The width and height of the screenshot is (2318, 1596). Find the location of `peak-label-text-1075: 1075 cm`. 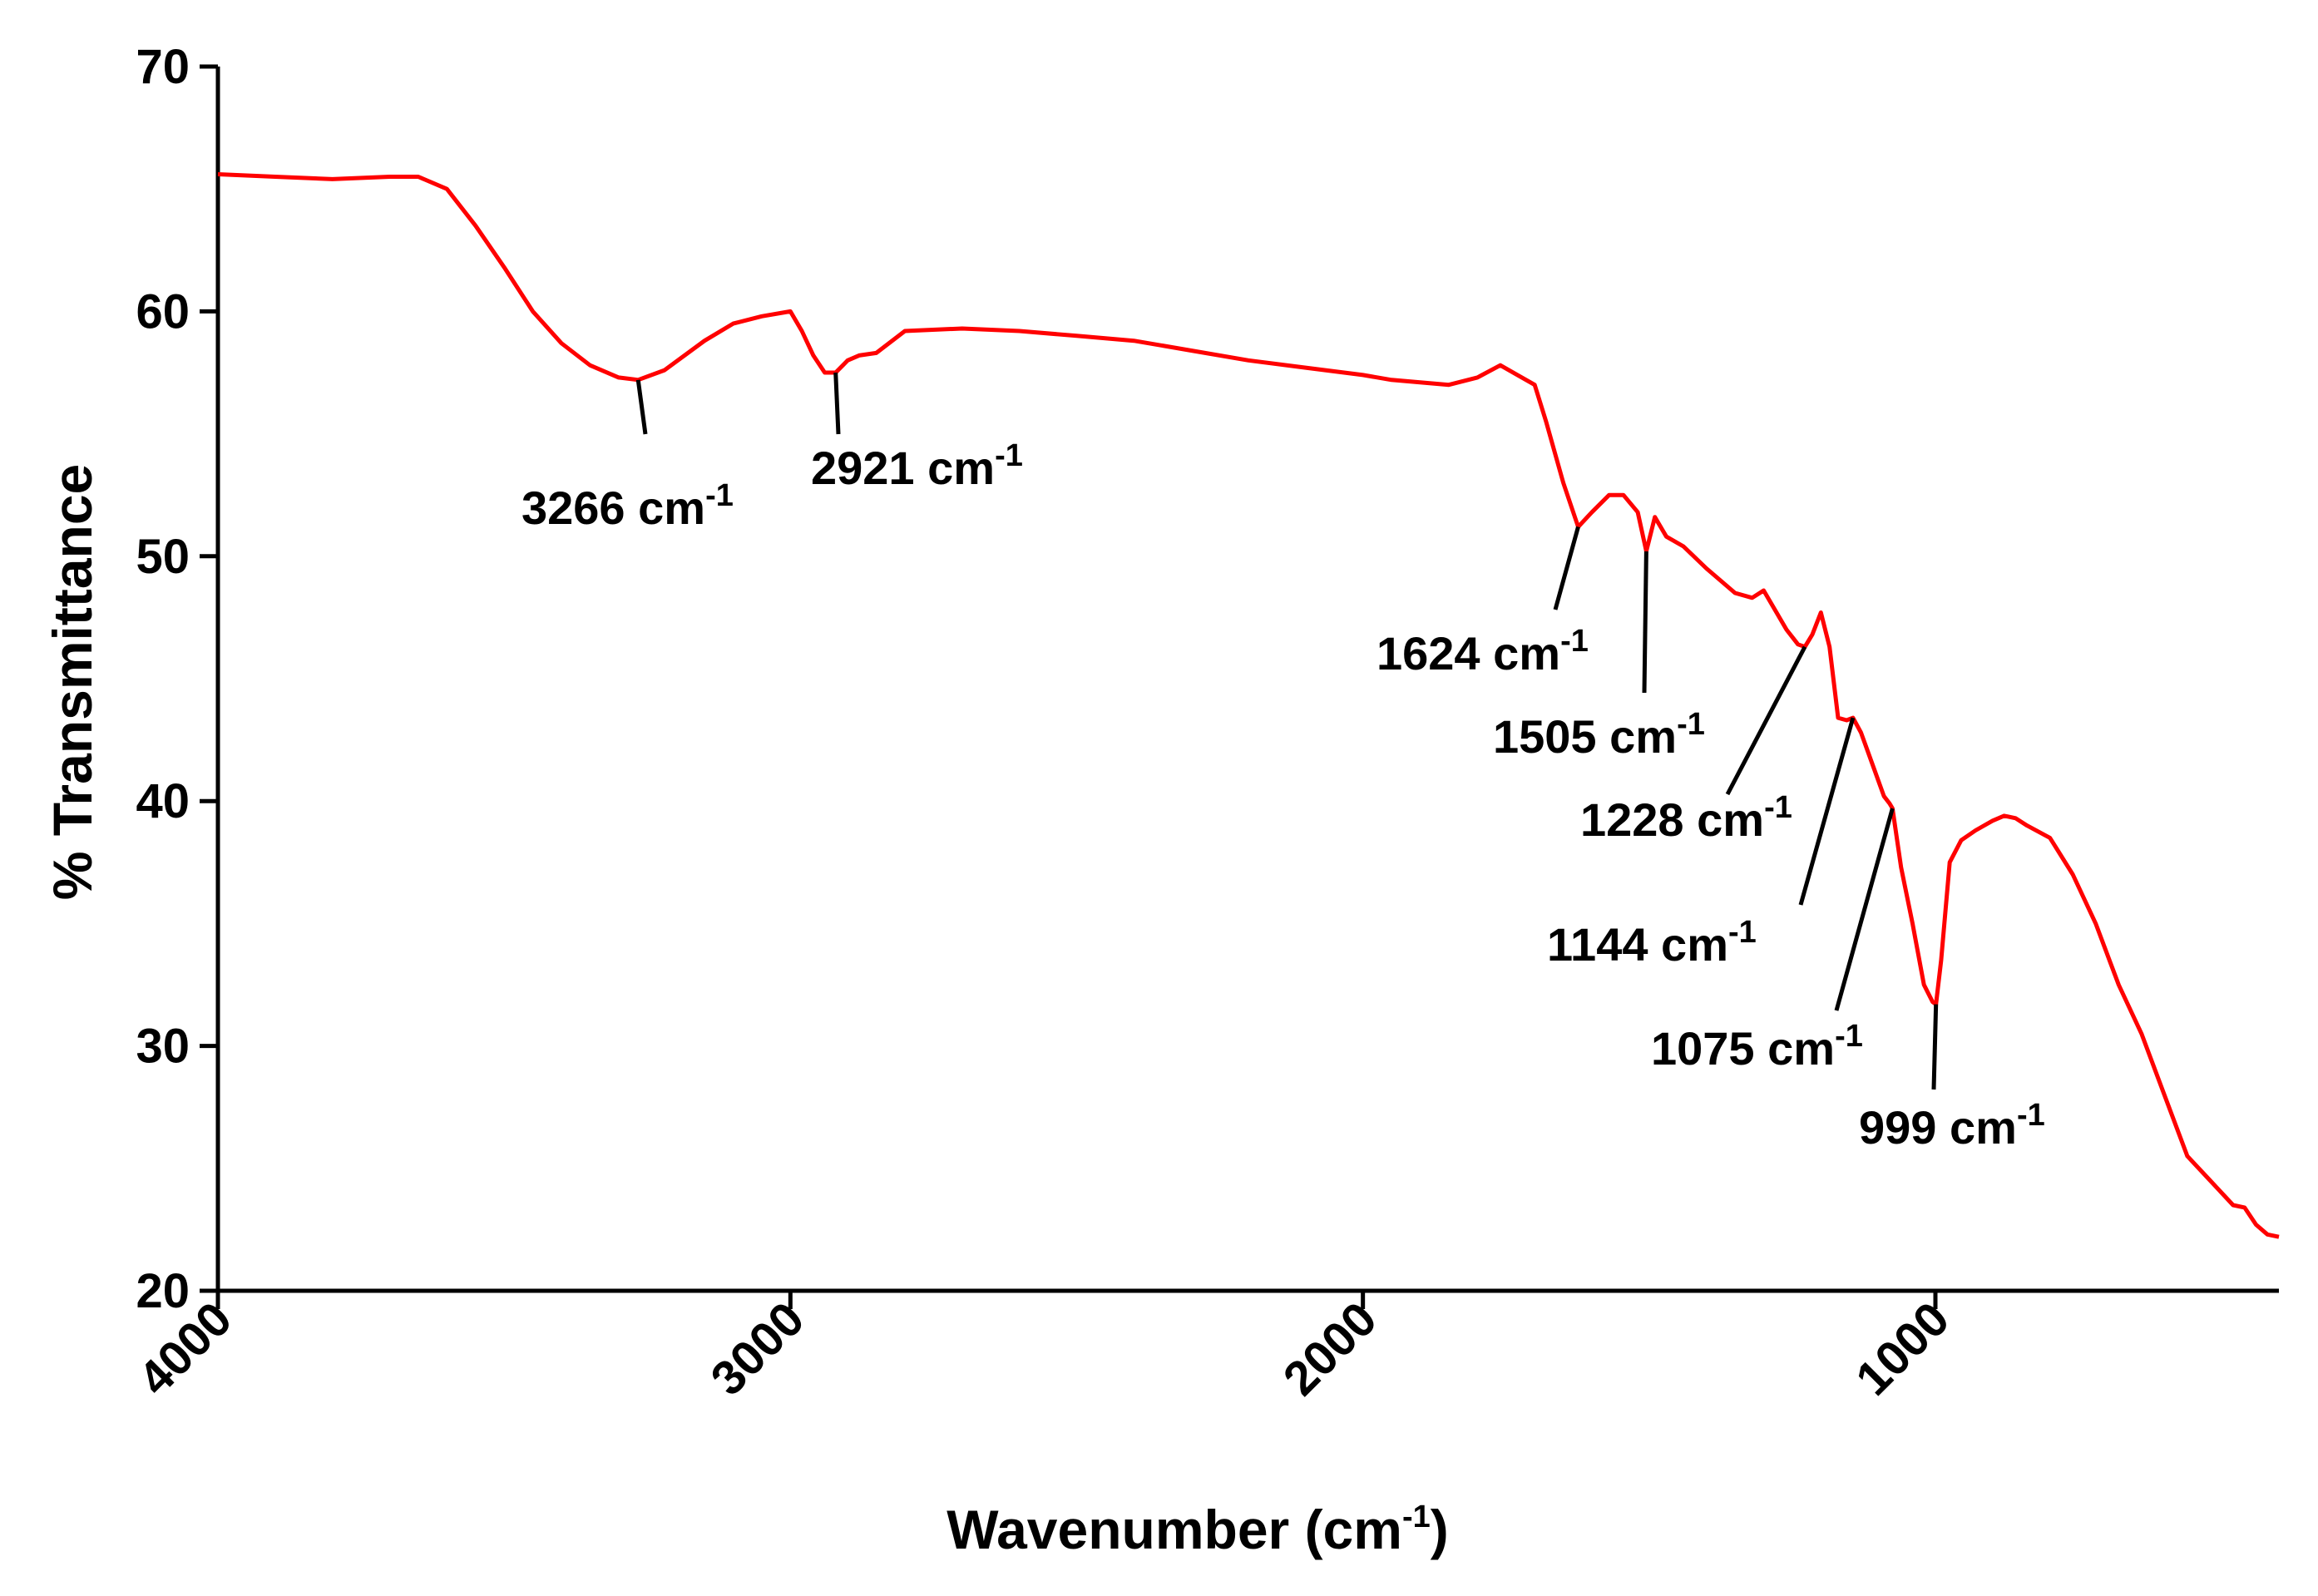

peak-label-text-1075: 1075 cm is located at coordinates (1743, 1048).